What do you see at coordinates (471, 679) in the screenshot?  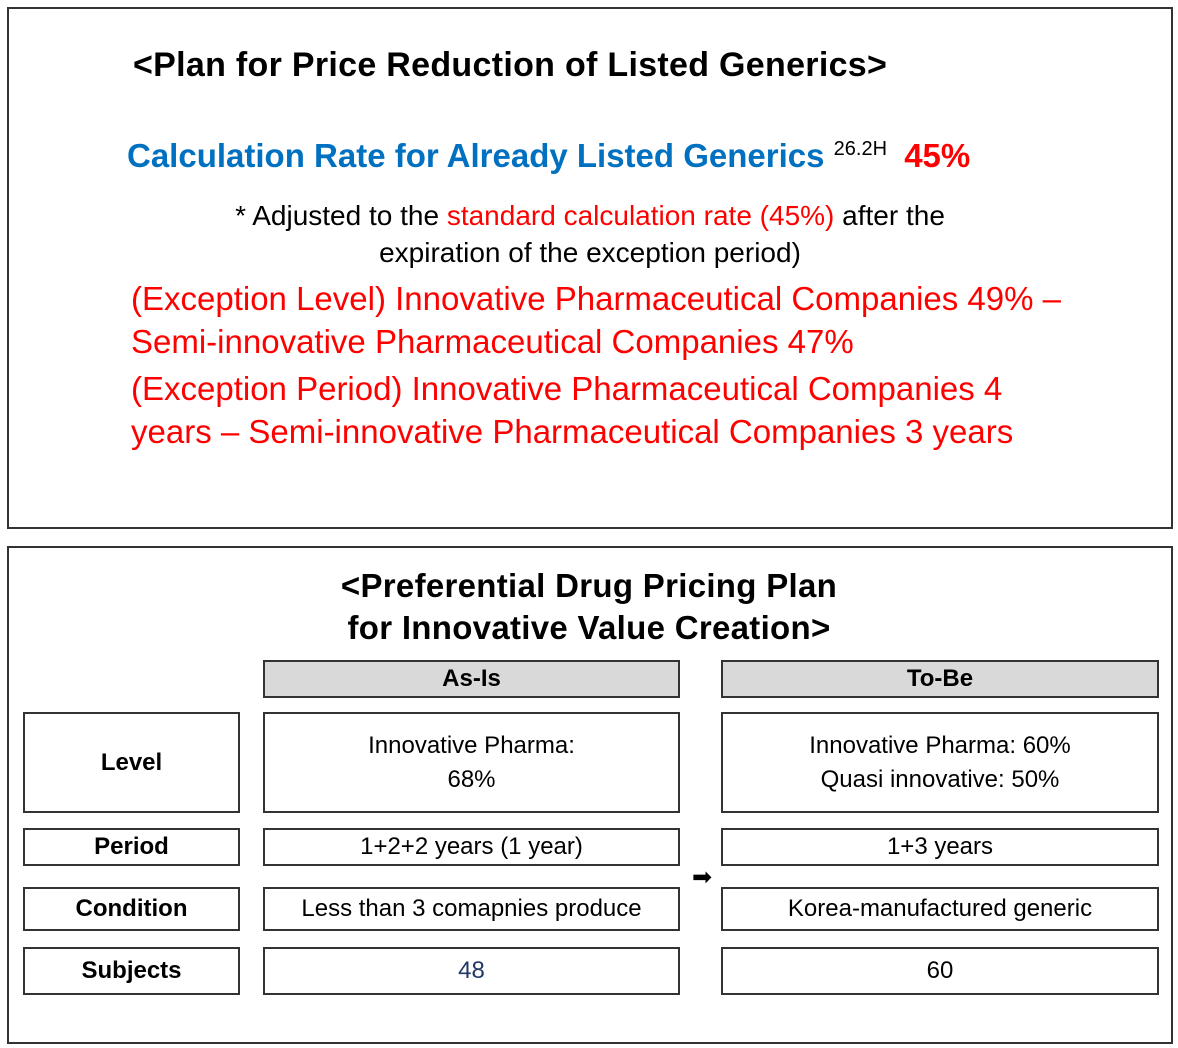 I see `column-header-as-is: As-Is` at bounding box center [471, 679].